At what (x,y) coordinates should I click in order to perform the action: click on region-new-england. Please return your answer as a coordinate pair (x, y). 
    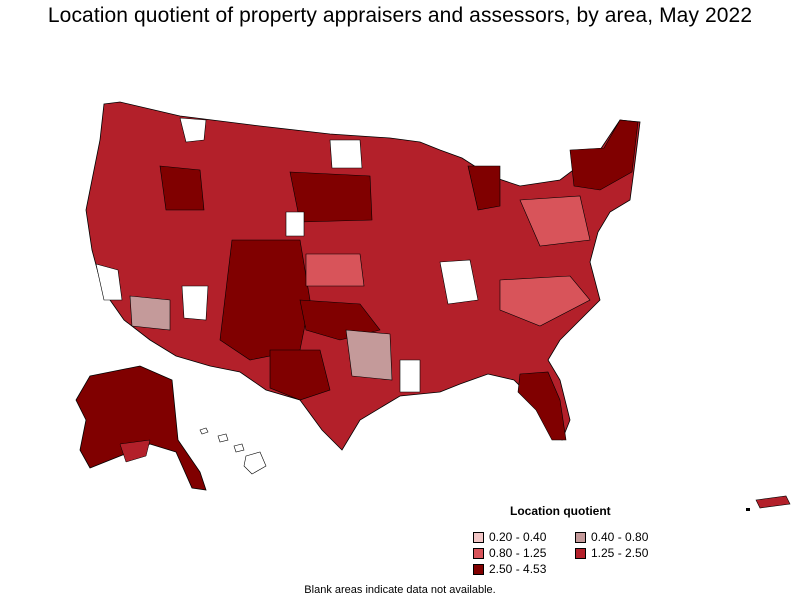
    Looking at the image, I should click on (604, 155).